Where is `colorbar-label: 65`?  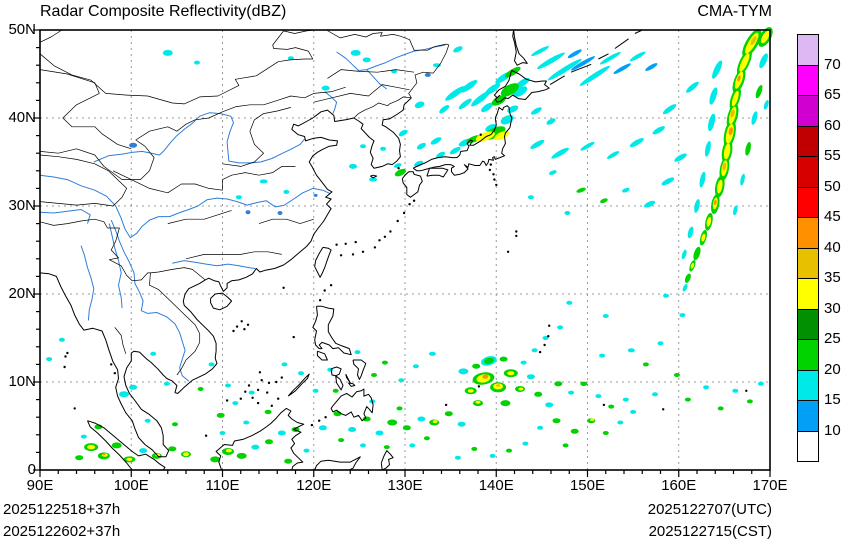 colorbar-label: 65 is located at coordinates (832, 94).